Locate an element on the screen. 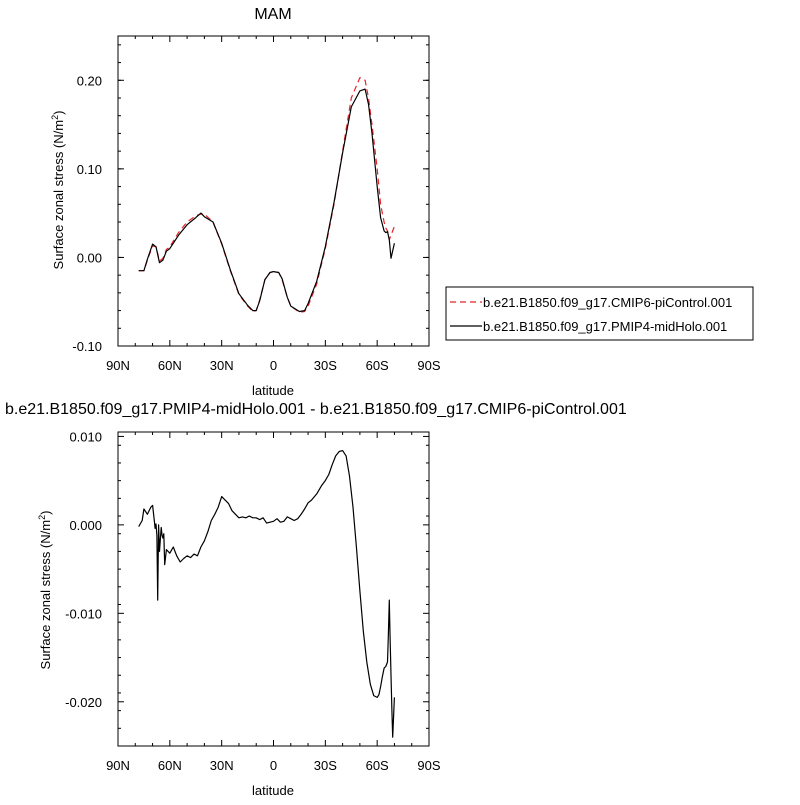 This screenshot has height=805, width=800. bottom-y-tick-label: -0.010 is located at coordinates (83, 613).